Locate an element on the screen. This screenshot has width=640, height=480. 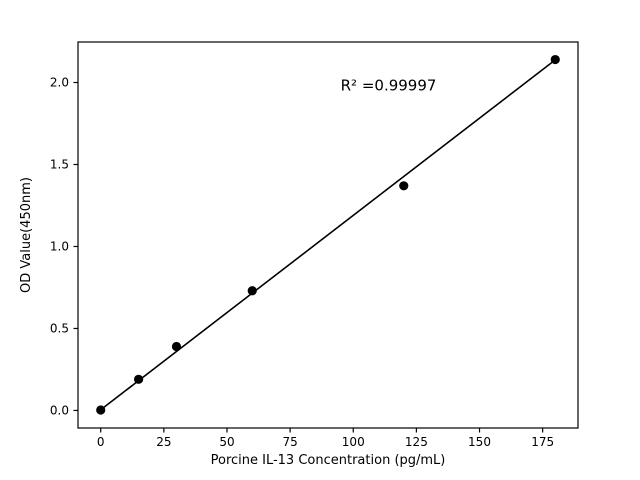
x-tick-label: 175 is located at coordinates (542, 442).